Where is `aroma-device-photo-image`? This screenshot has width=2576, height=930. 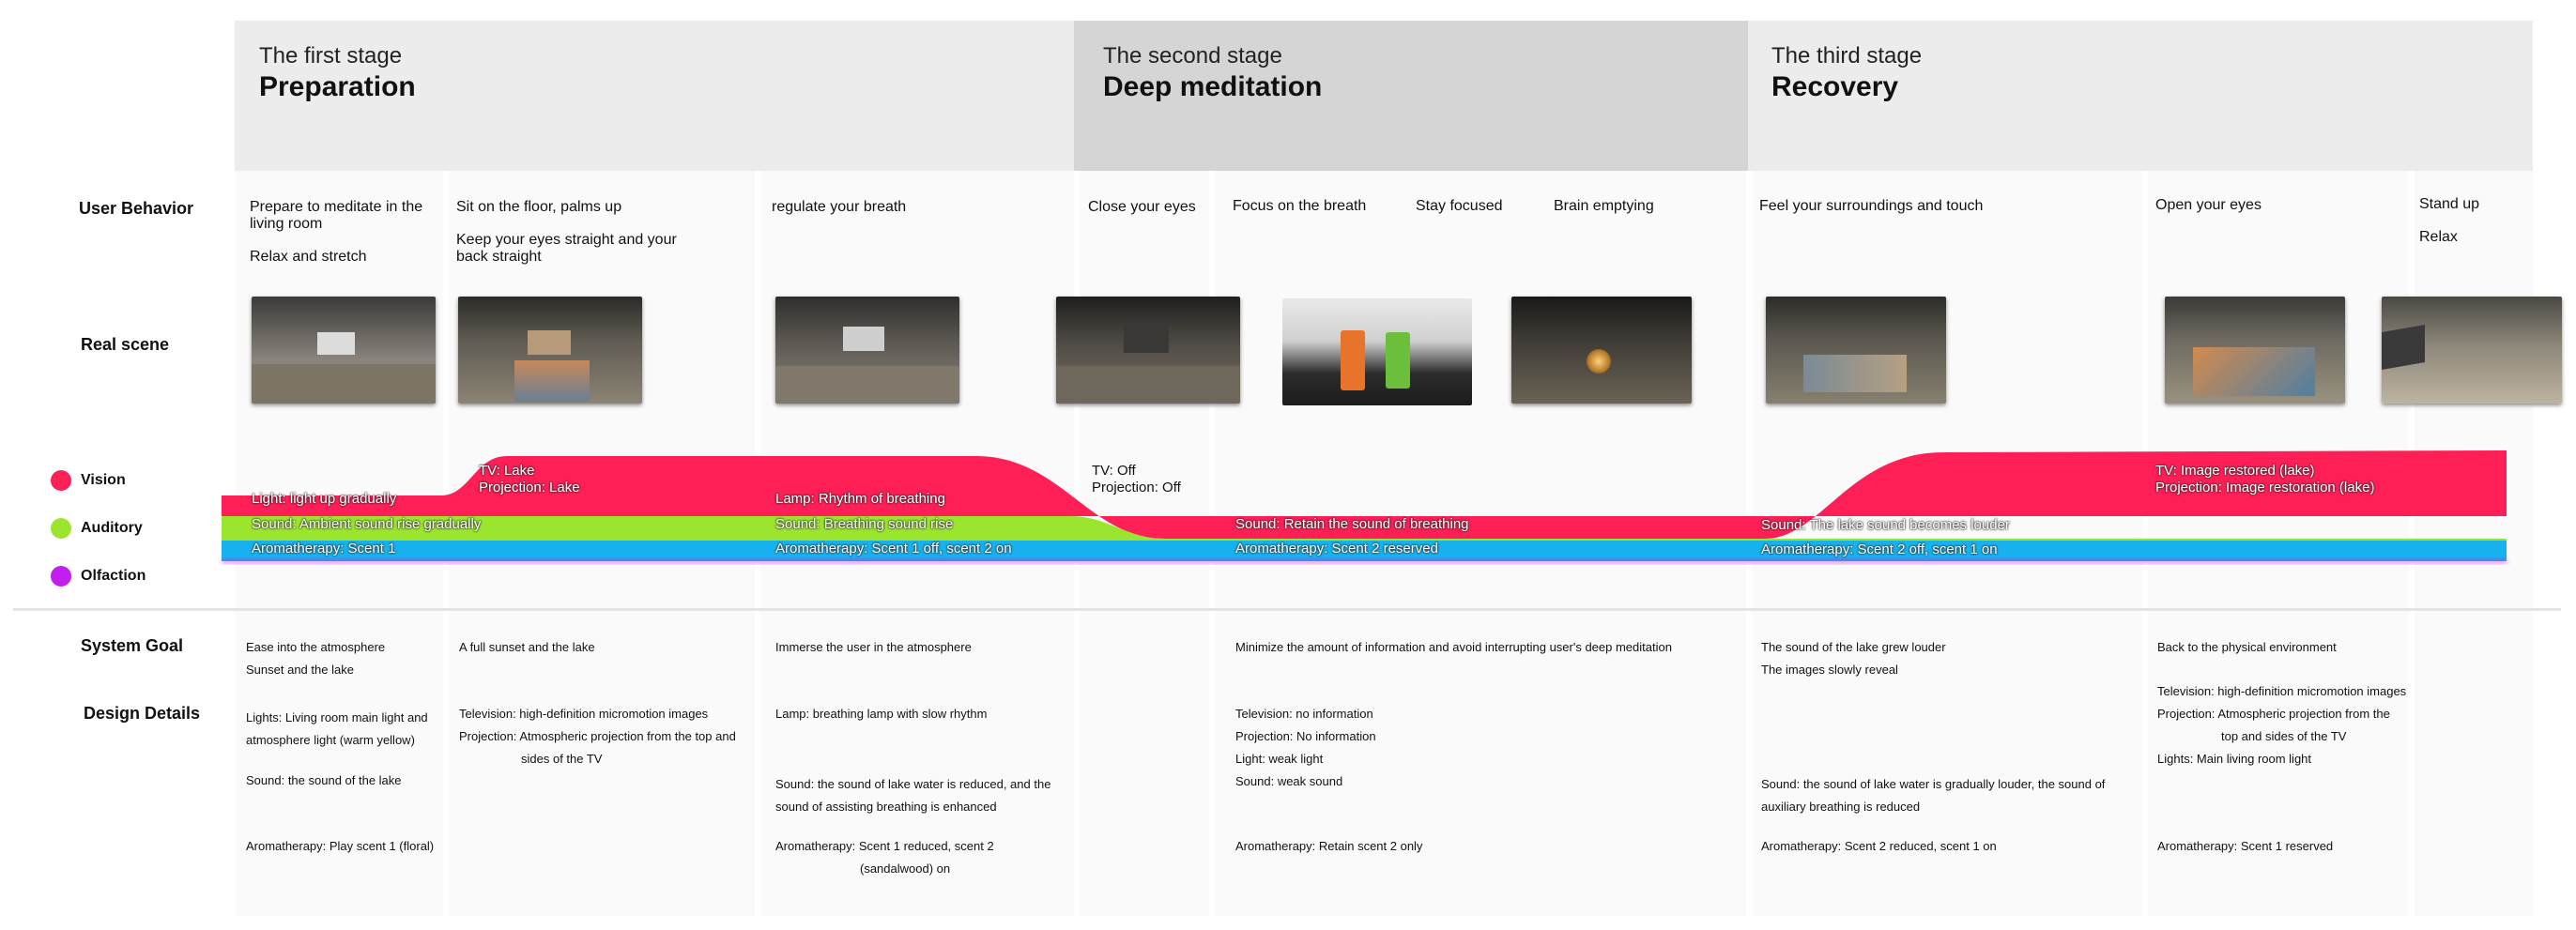
aroma-device-photo-image is located at coordinates (1377, 351).